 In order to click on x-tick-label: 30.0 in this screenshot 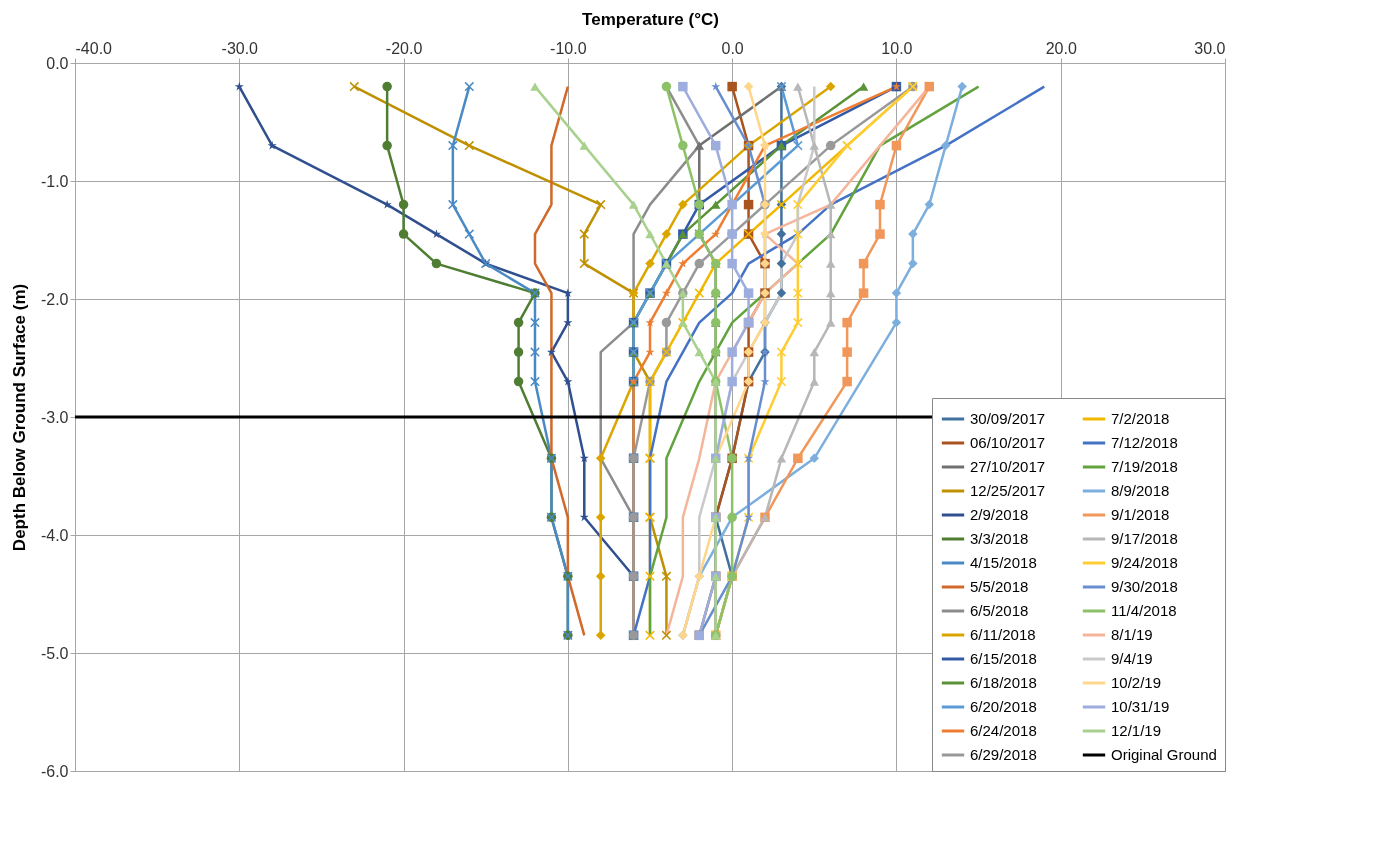, I will do `click(1210, 48)`.